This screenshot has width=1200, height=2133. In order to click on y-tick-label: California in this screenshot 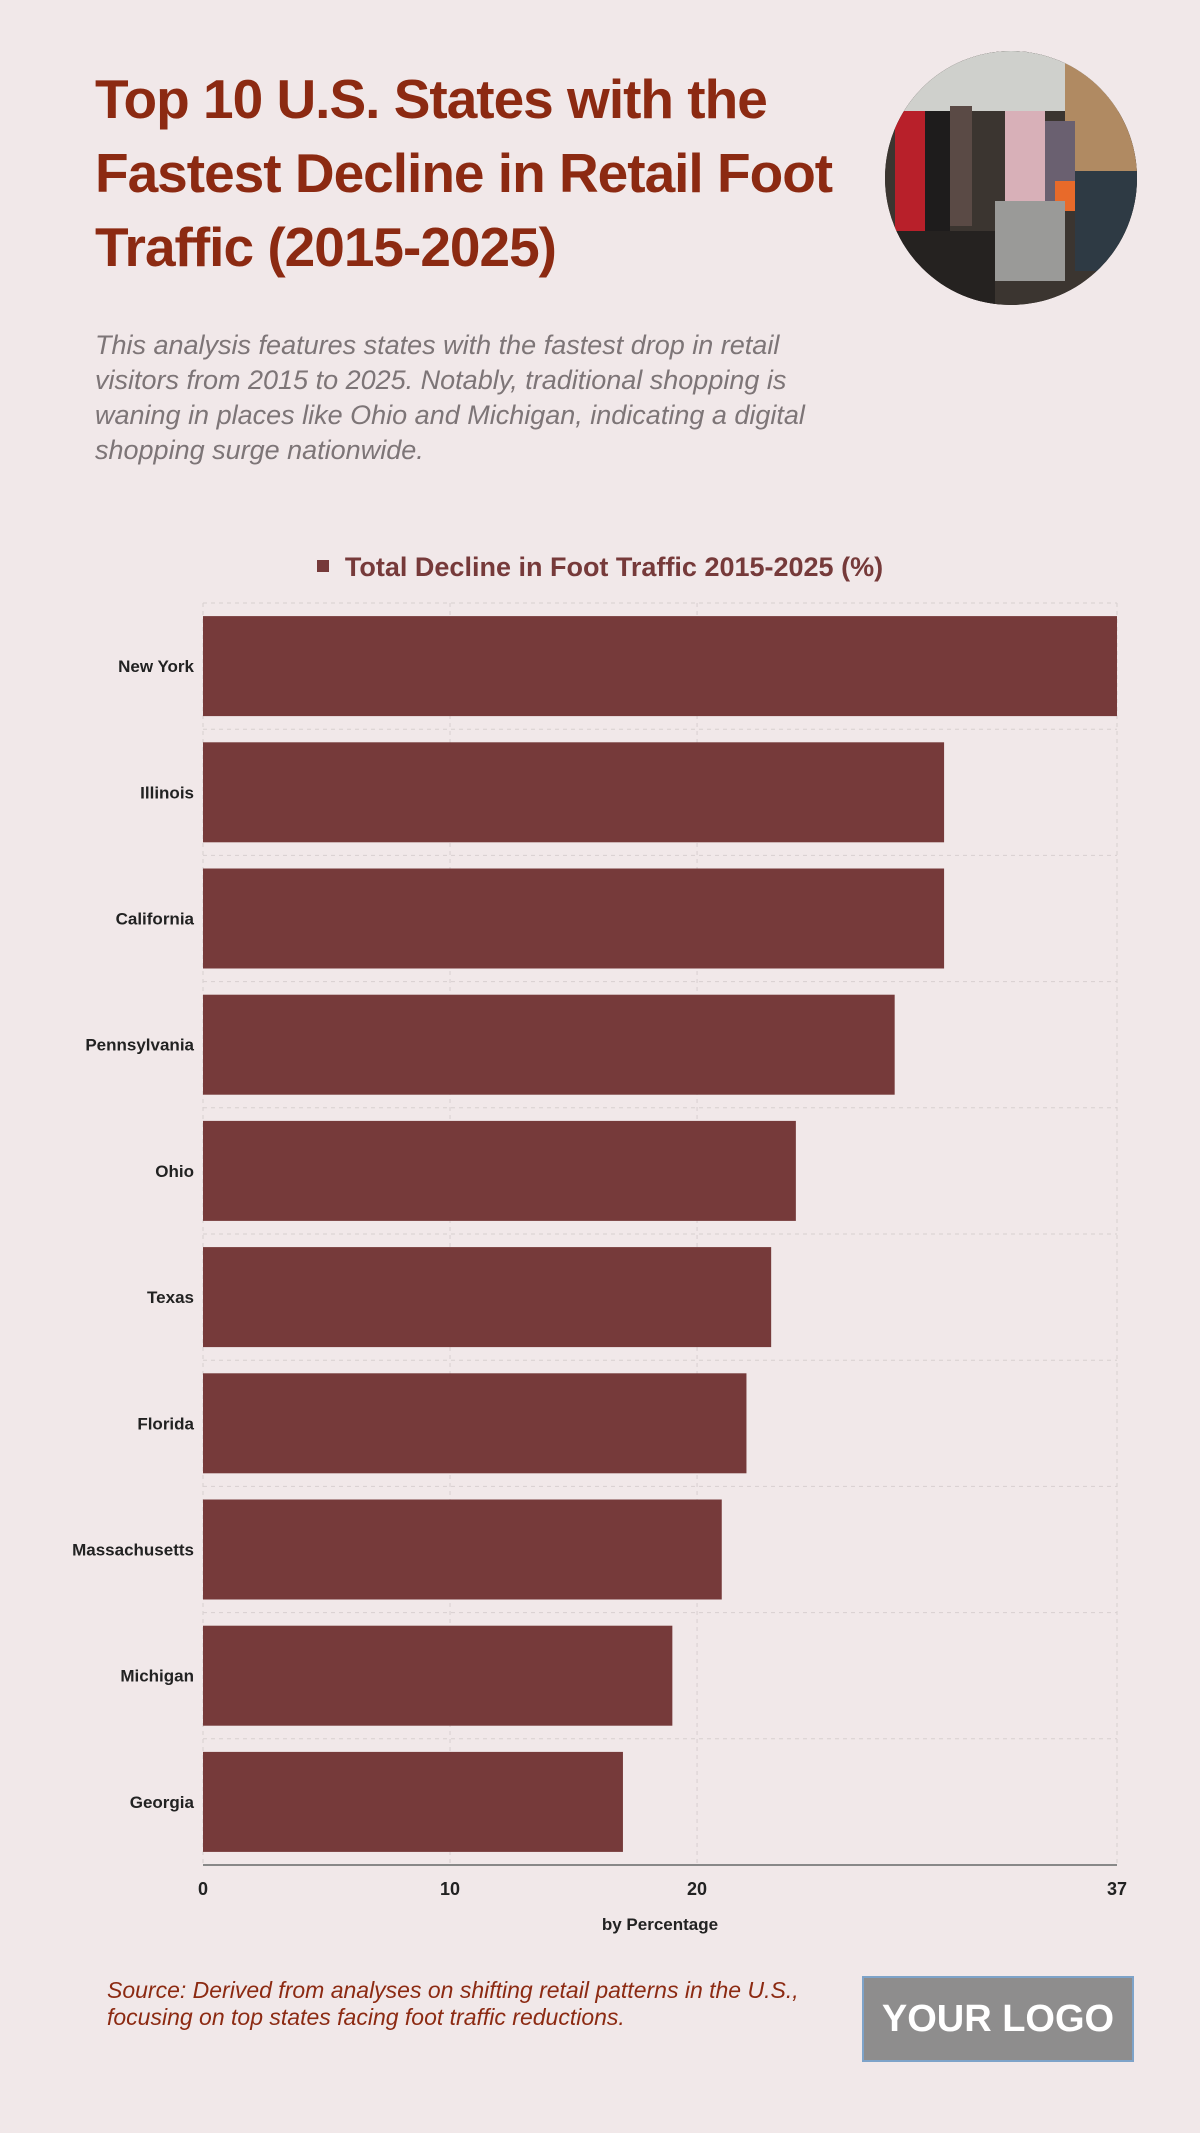, I will do `click(155, 919)`.